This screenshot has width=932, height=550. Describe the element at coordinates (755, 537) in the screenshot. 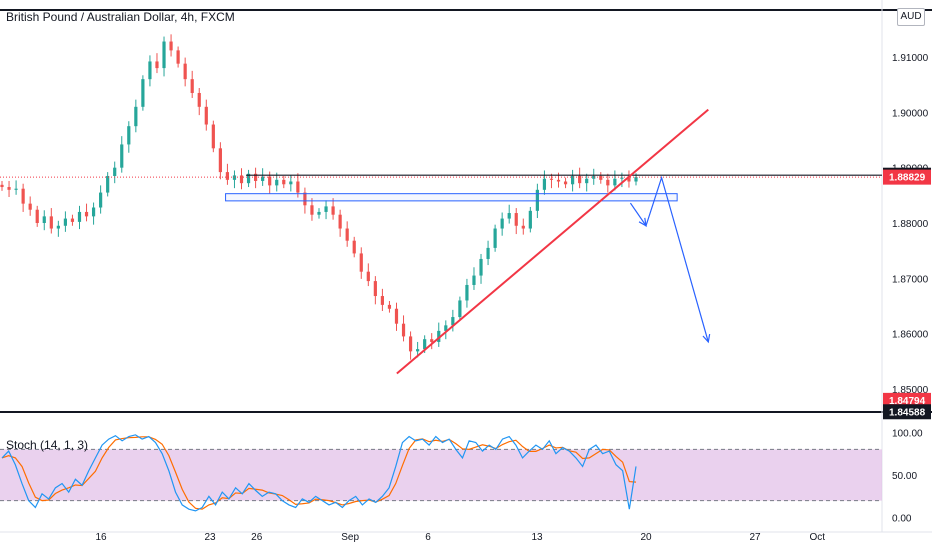

I see `x-tick-label: 27` at that location.